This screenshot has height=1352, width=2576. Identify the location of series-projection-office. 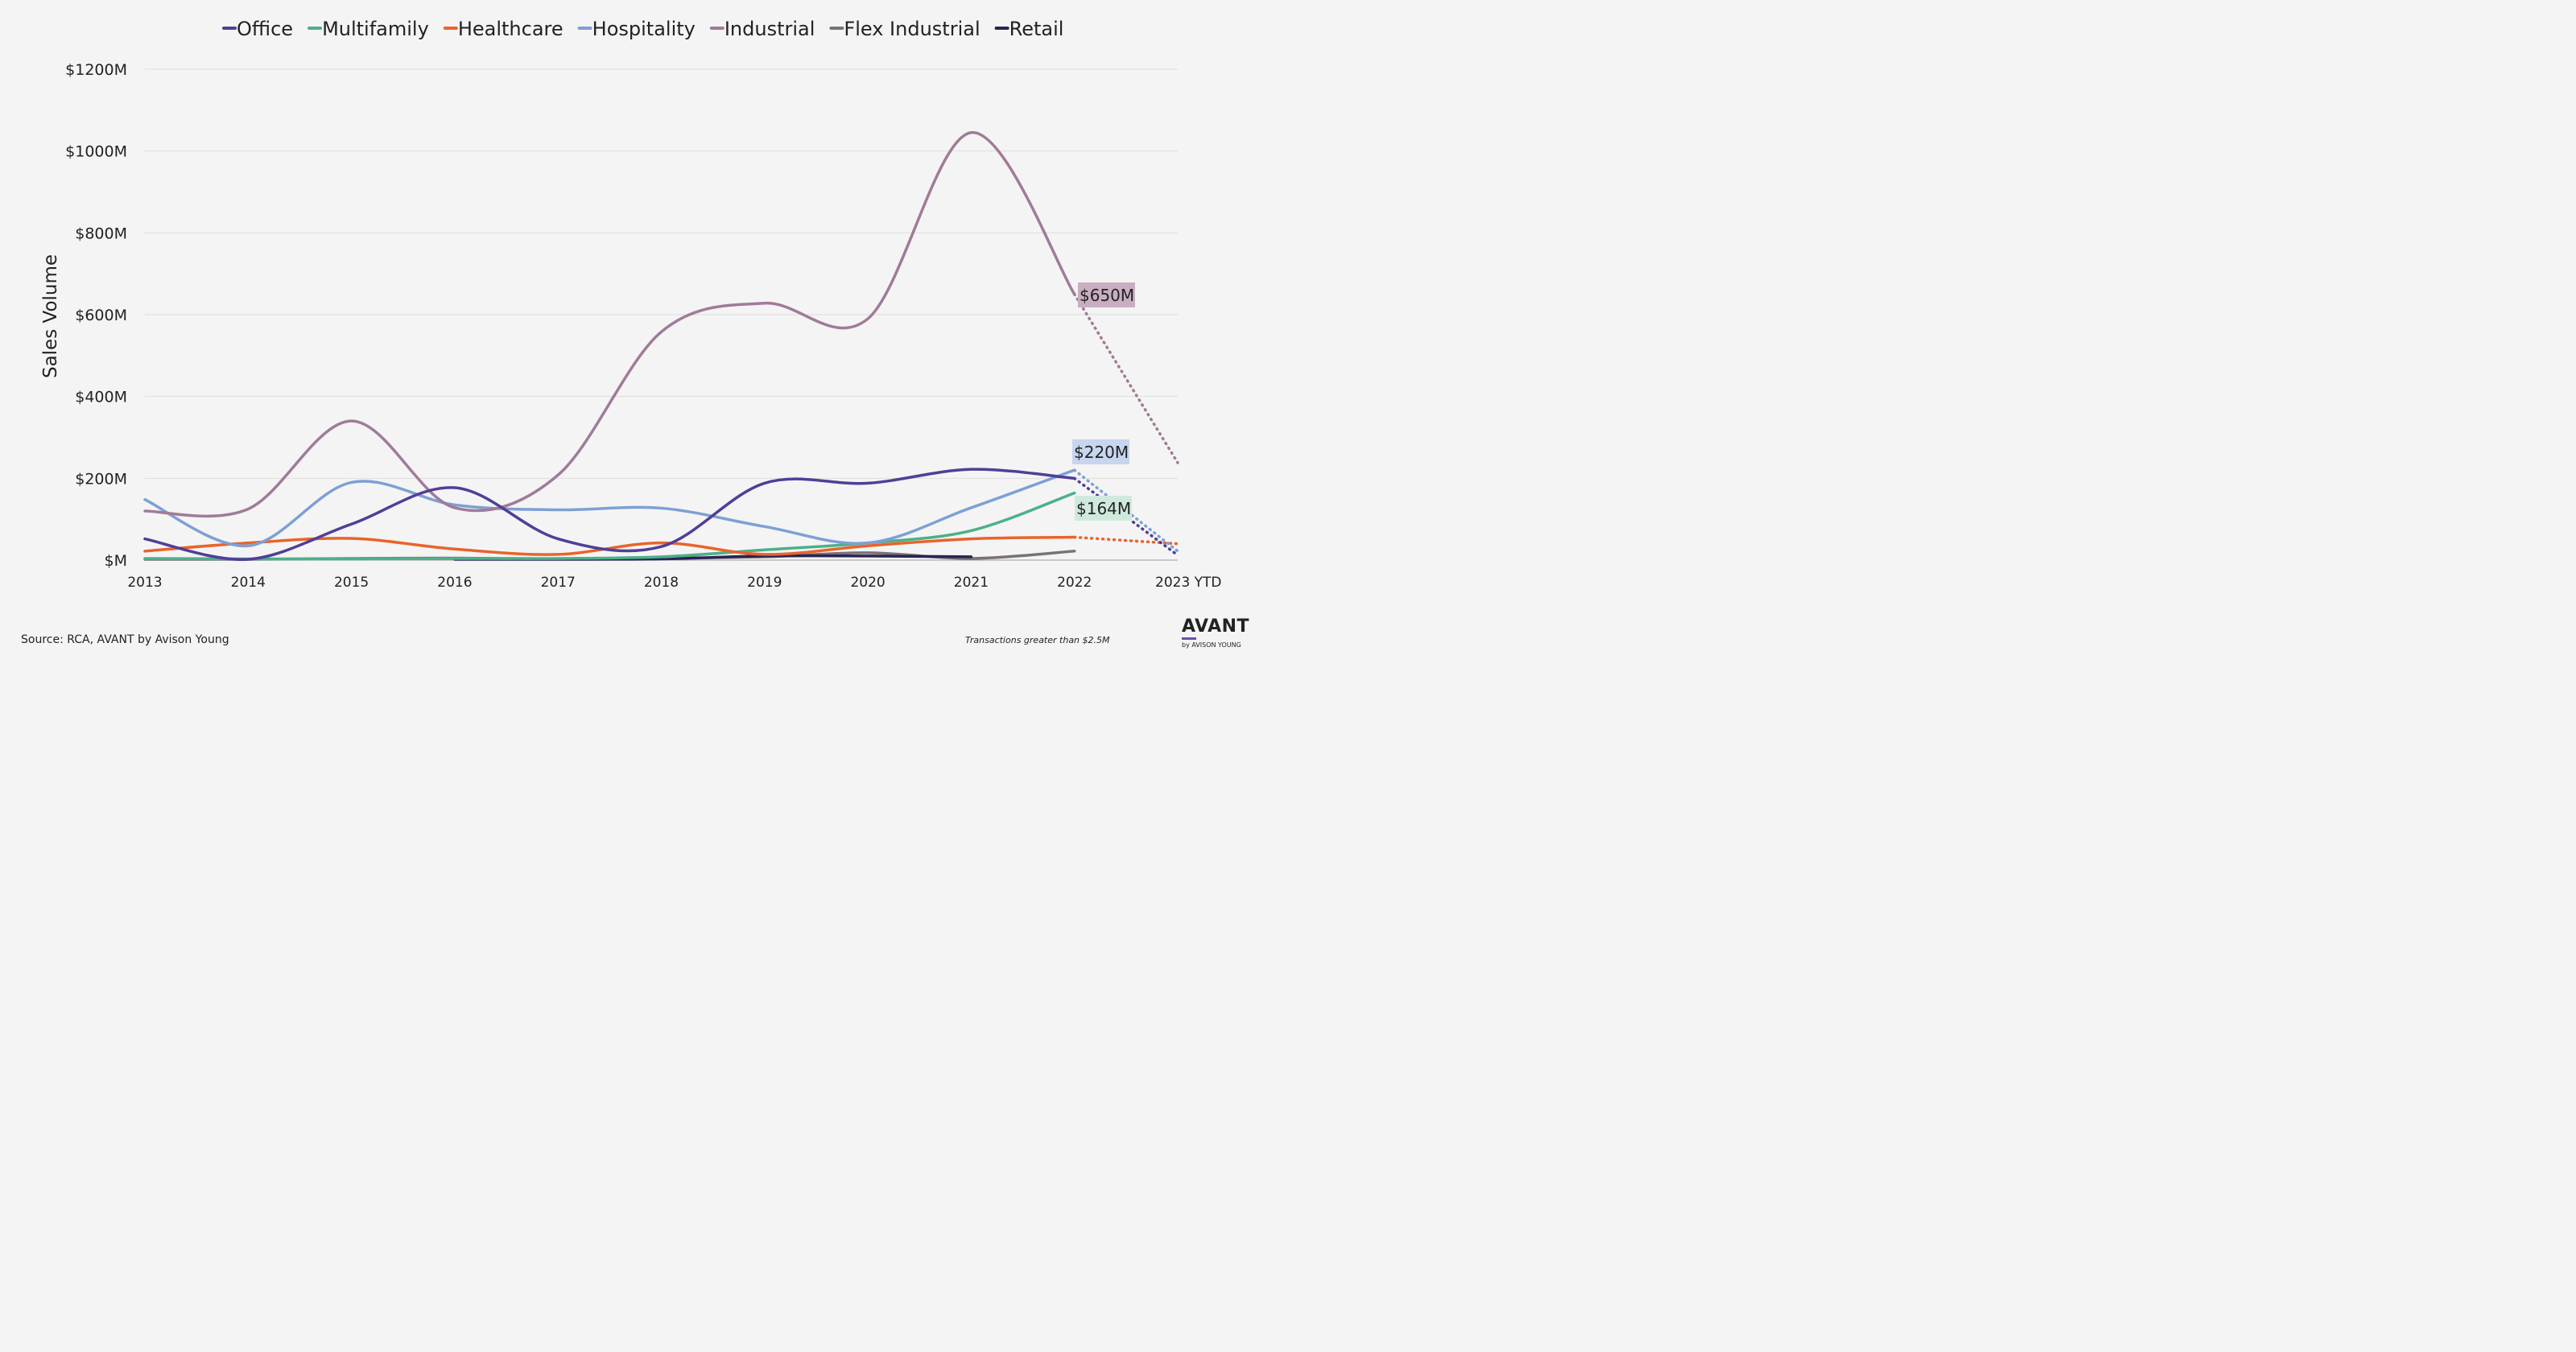
(1125, 516).